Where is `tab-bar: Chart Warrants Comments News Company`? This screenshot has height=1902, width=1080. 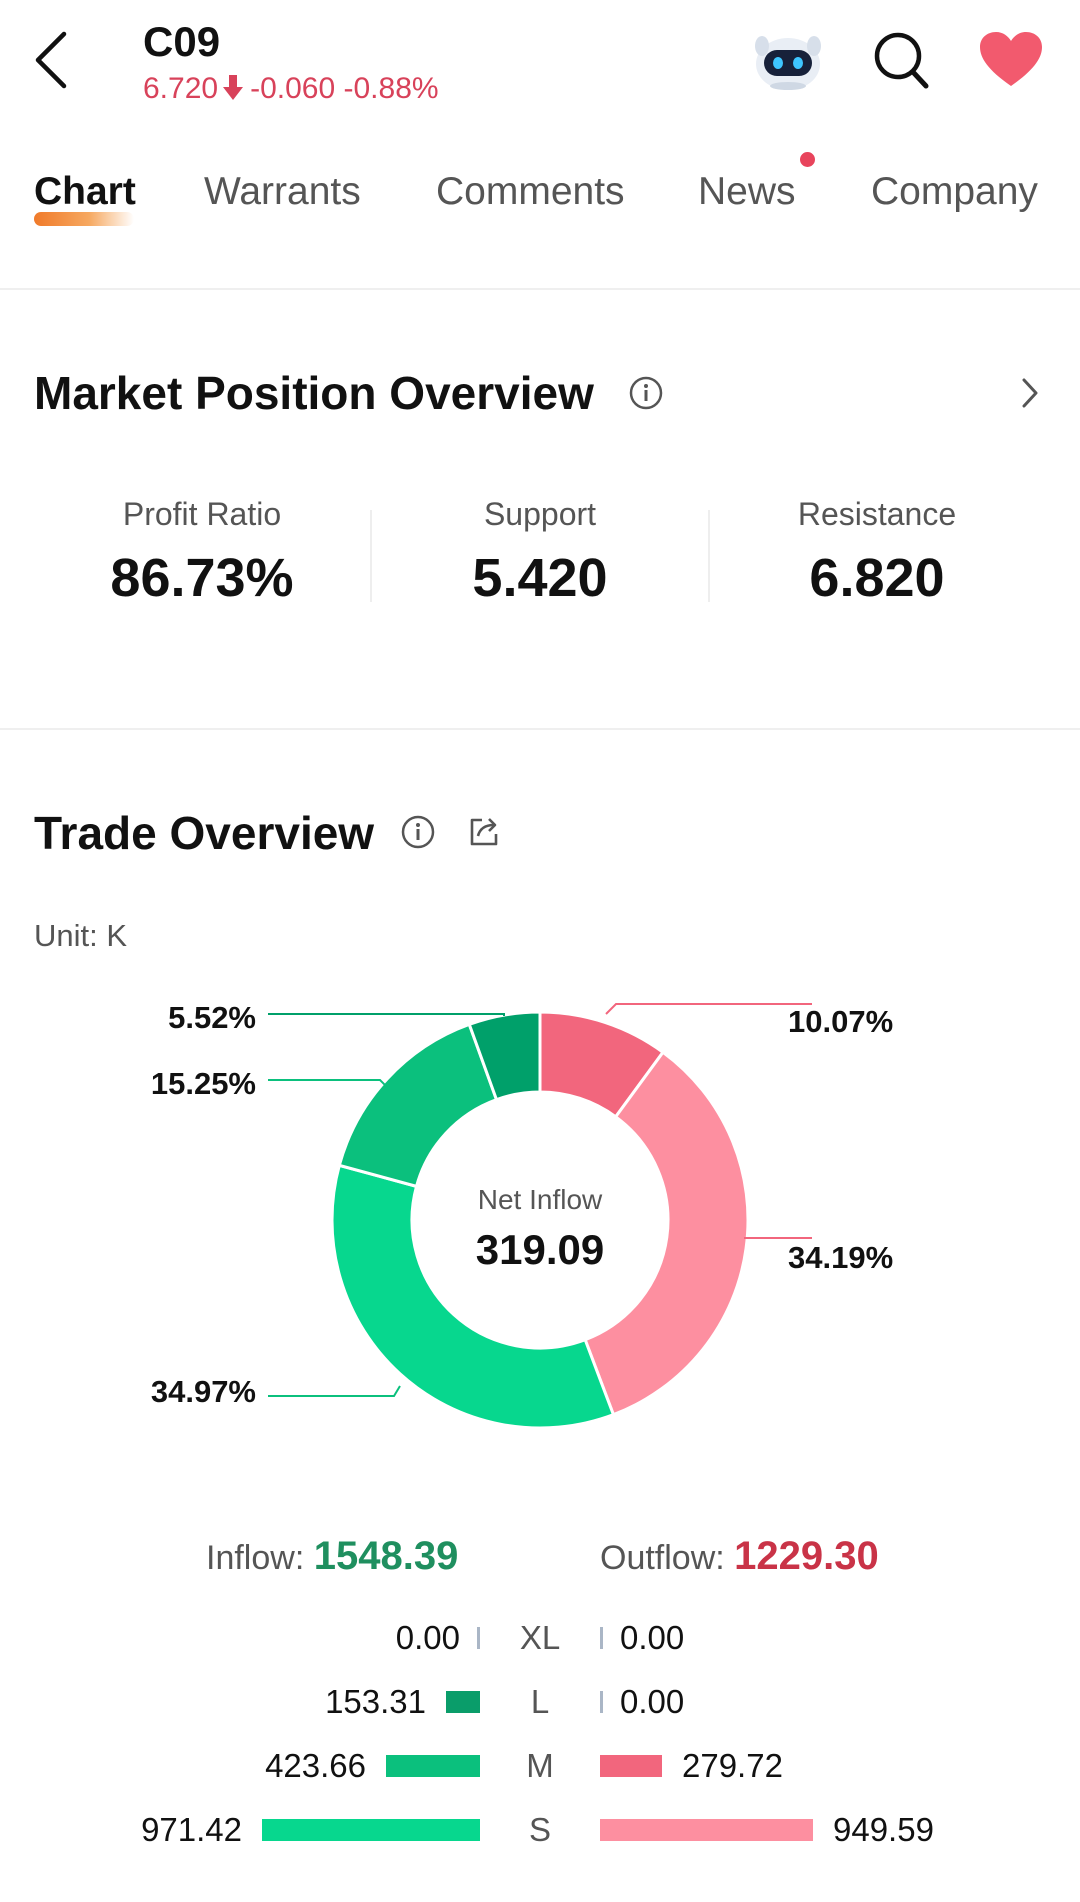 tab-bar: Chart Warrants Comments News Company is located at coordinates (540, 195).